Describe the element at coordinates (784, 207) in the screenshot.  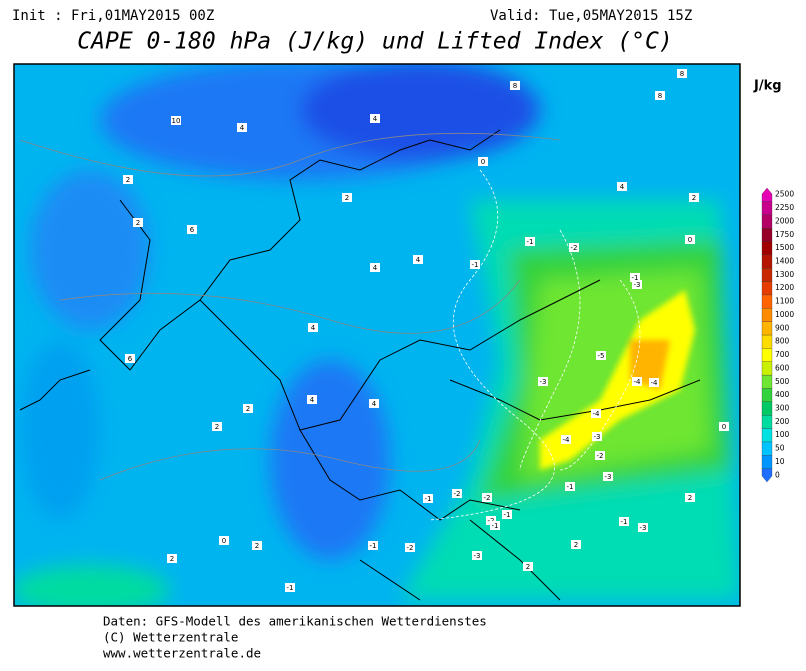
I see `colorbar-label: 2250` at that location.